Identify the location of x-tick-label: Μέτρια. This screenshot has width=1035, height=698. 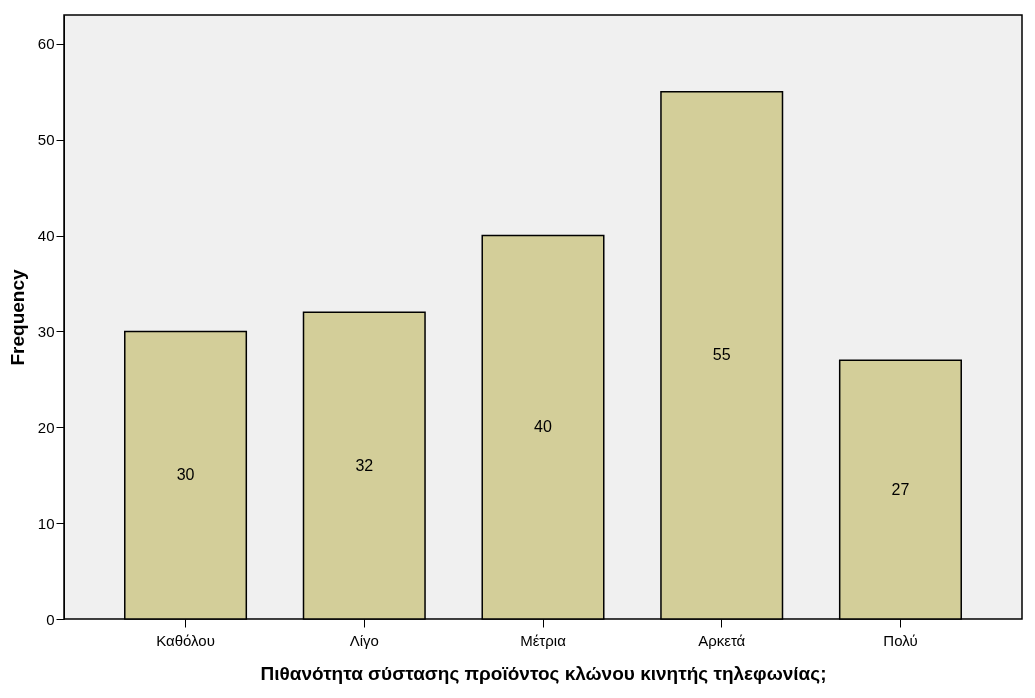
(543, 640).